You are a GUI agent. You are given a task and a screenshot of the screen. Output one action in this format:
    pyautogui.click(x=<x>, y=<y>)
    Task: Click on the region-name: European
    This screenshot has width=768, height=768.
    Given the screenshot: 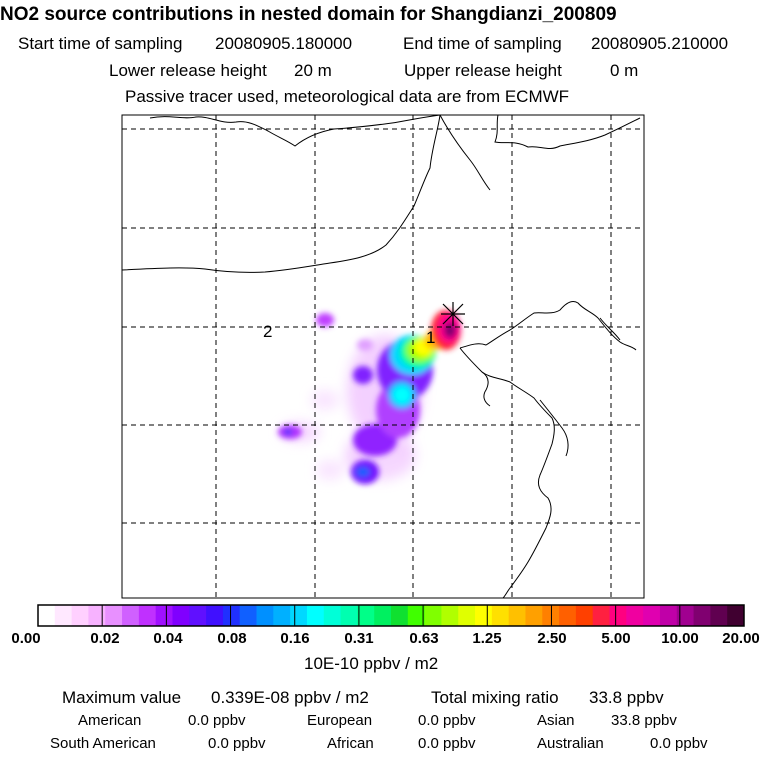 What is the action you would take?
    pyautogui.click(x=340, y=720)
    